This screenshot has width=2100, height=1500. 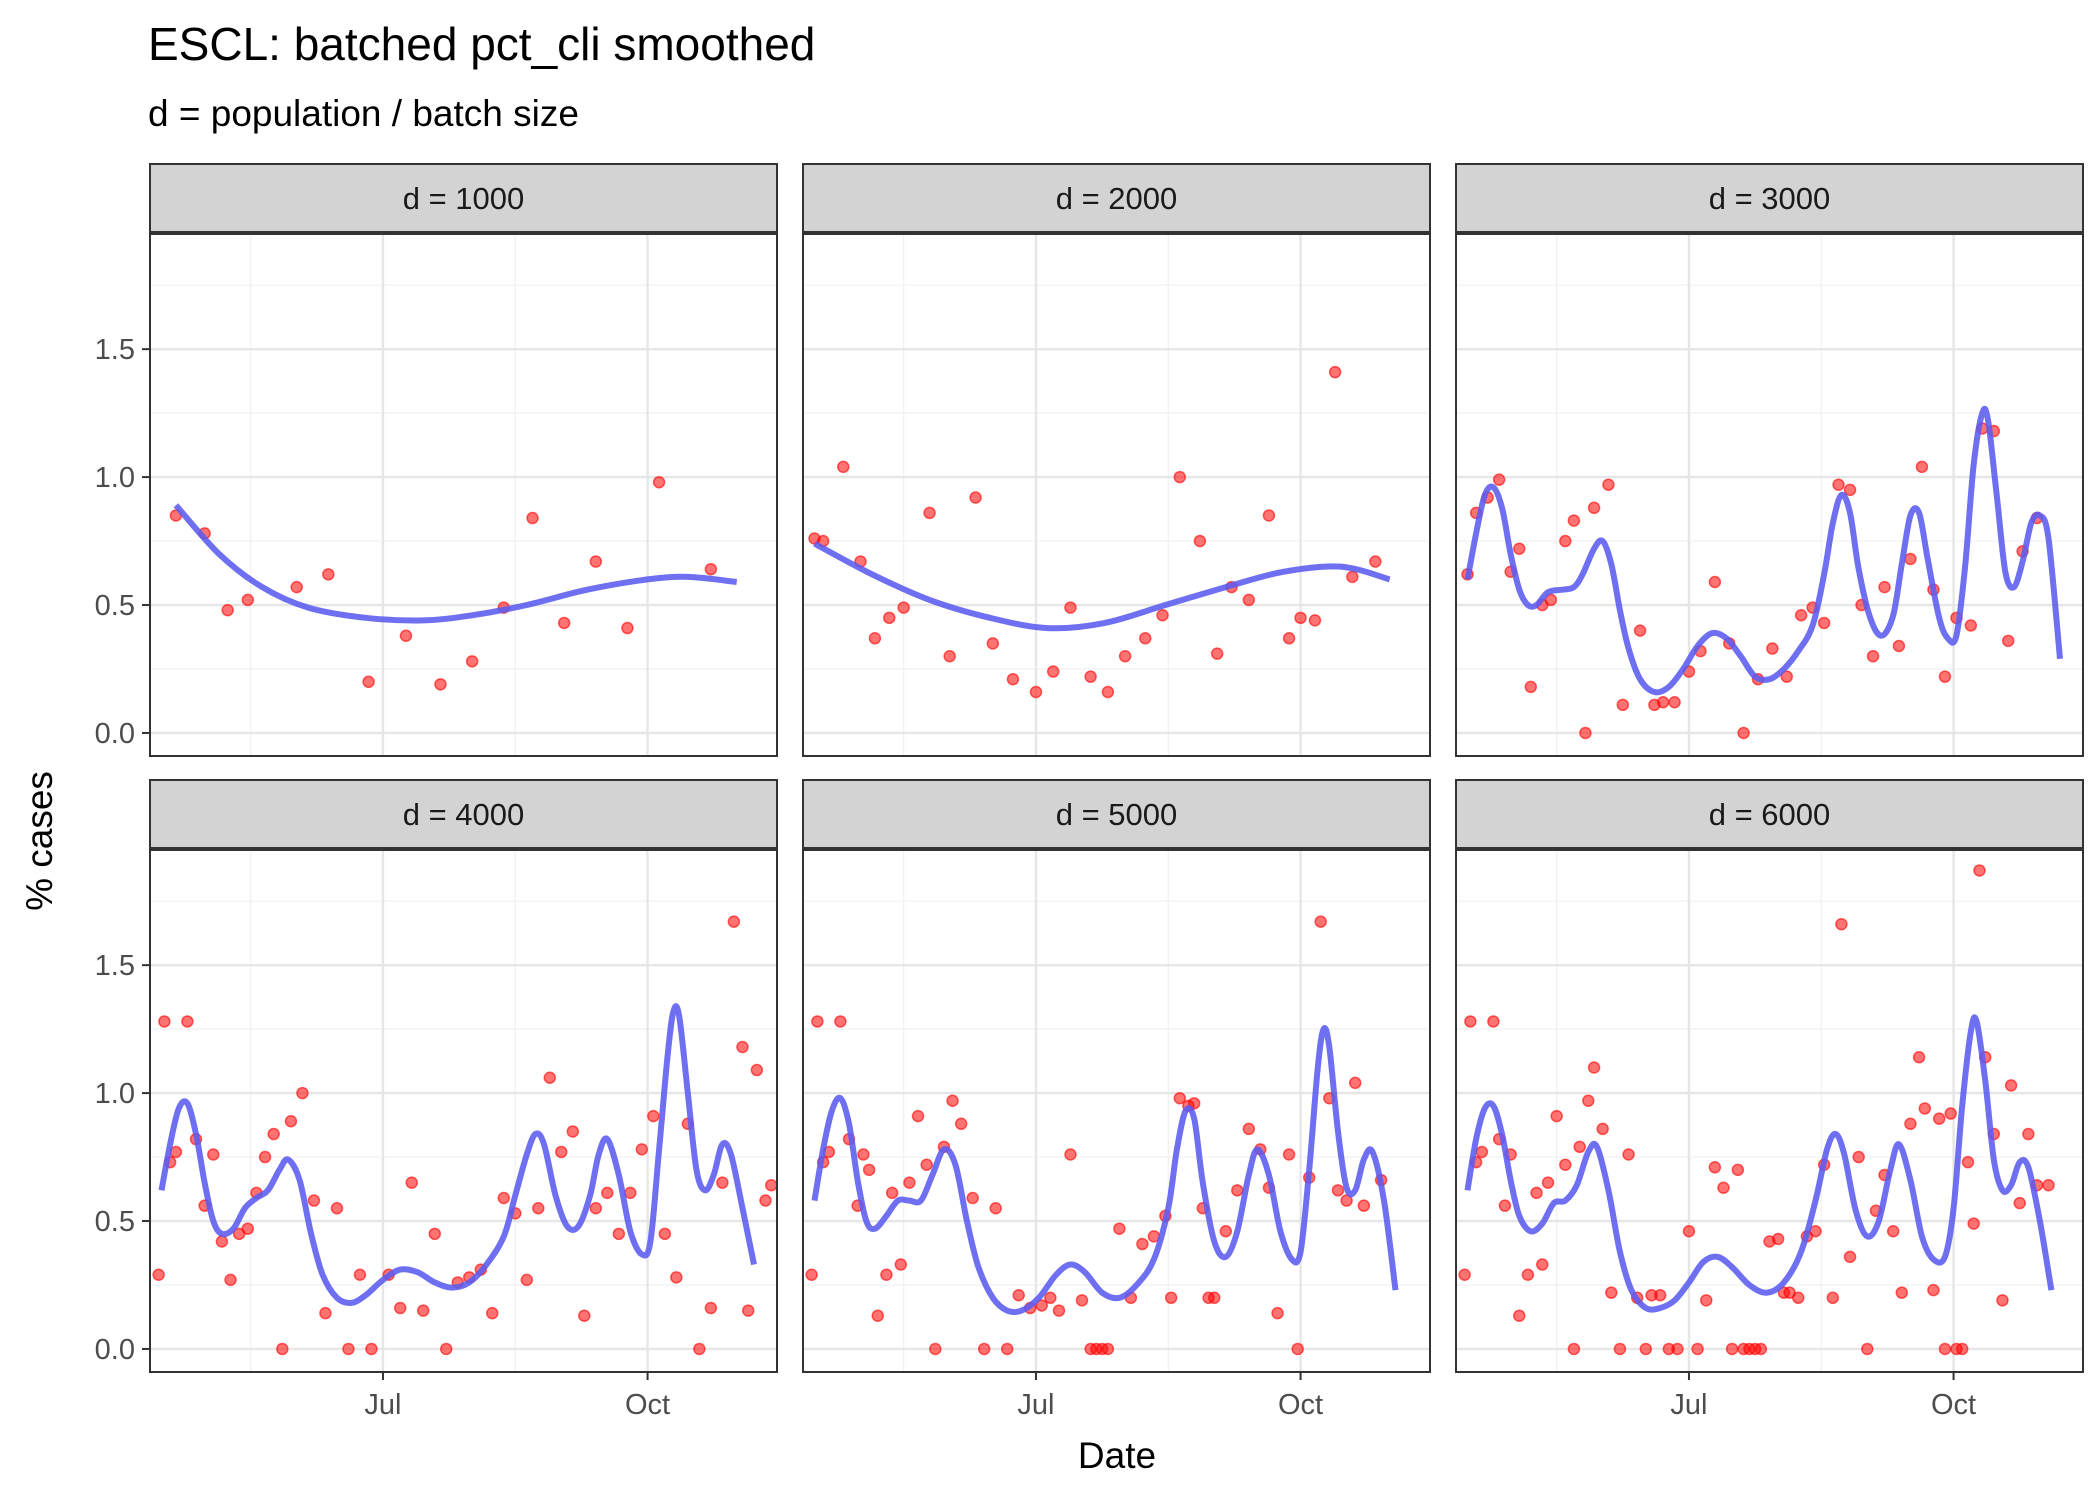 What do you see at coordinates (1105, 1170) in the screenshot?
I see `smoothed-line` at bounding box center [1105, 1170].